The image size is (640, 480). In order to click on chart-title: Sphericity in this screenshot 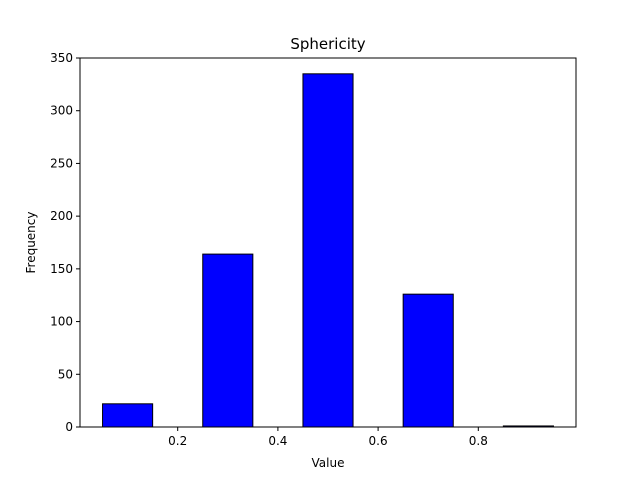, I will do `click(327, 44)`.